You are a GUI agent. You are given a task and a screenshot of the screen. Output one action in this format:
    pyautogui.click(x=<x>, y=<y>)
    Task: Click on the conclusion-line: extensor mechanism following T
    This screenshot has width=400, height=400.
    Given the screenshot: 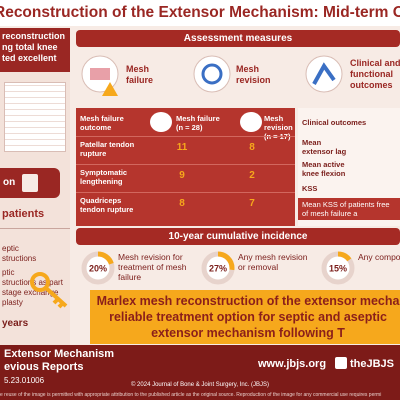 What is the action you would take?
    pyautogui.click(x=248, y=333)
    